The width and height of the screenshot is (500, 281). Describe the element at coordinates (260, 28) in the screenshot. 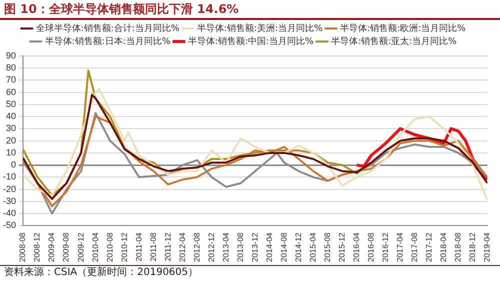

I see `legend-label: 半导体:销售额:美洲:当月同比%` at that location.